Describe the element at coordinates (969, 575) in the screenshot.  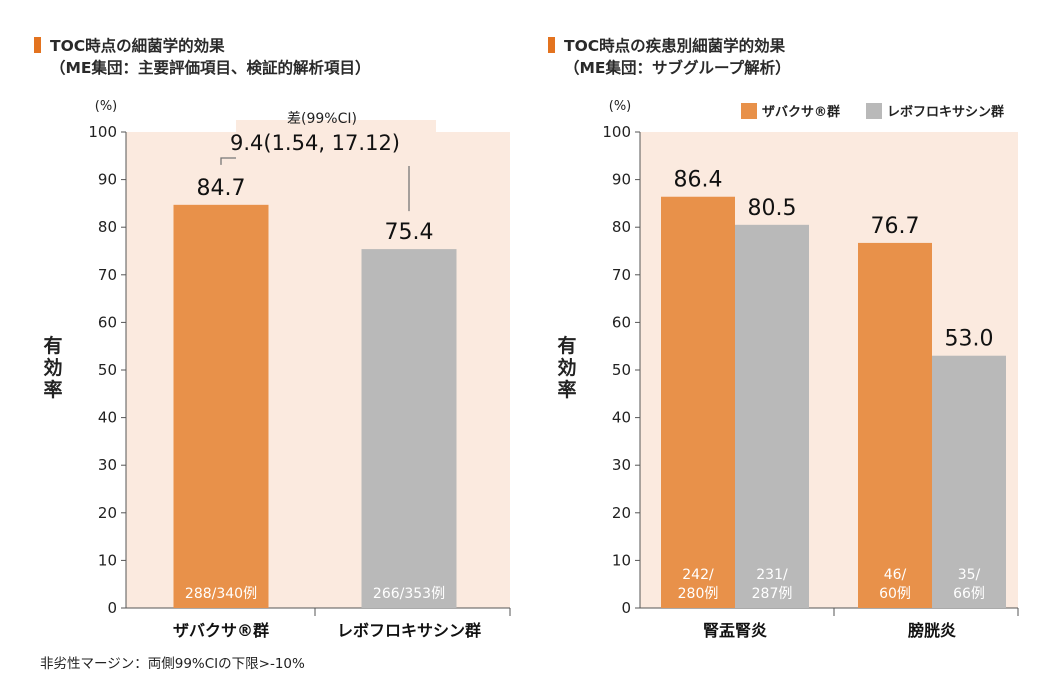
I see `right-bar-count-line1: 35/` at that location.